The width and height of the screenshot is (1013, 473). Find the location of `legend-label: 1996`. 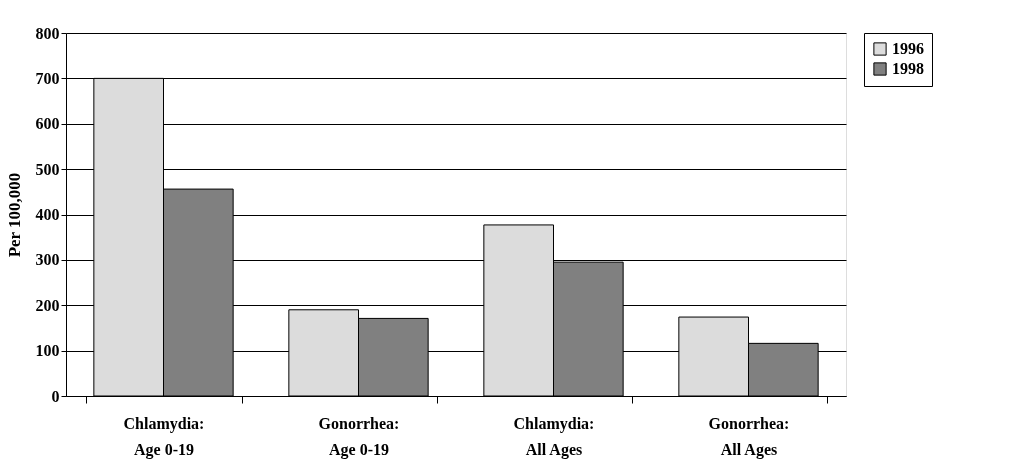

legend-label: 1996 is located at coordinates (908, 48).